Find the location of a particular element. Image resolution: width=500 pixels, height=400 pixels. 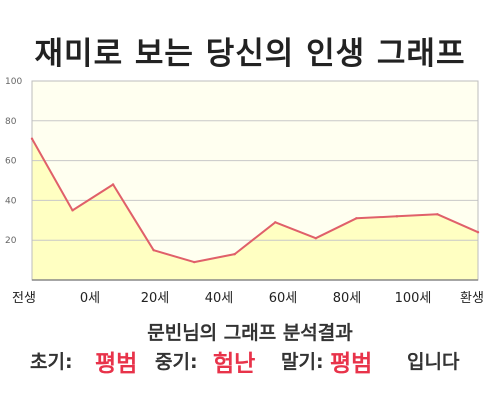

x-tick-label: 0세 is located at coordinates (90, 298).